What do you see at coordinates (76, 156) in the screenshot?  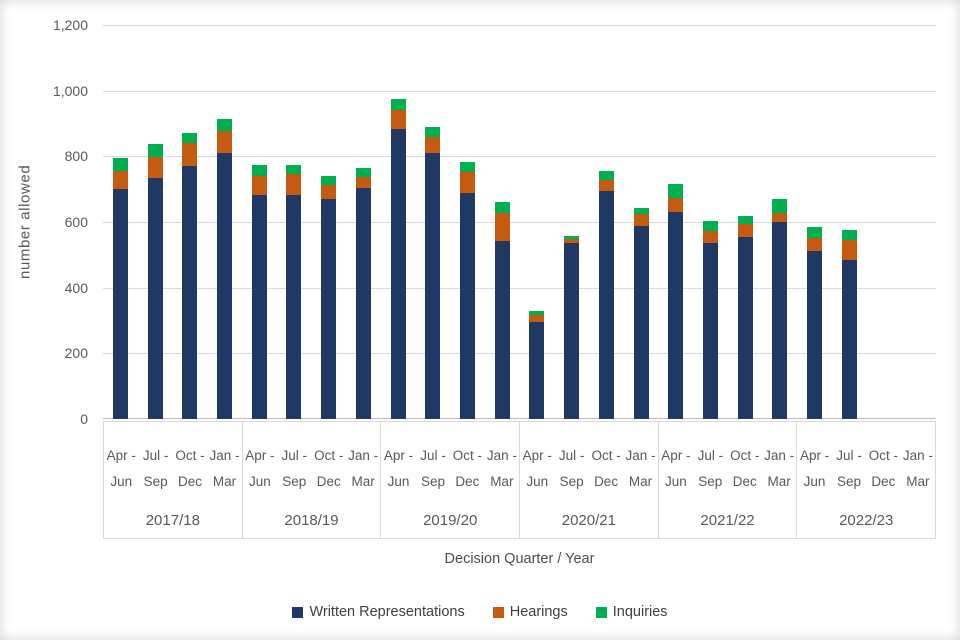 I see `y-tick-label: 800` at bounding box center [76, 156].